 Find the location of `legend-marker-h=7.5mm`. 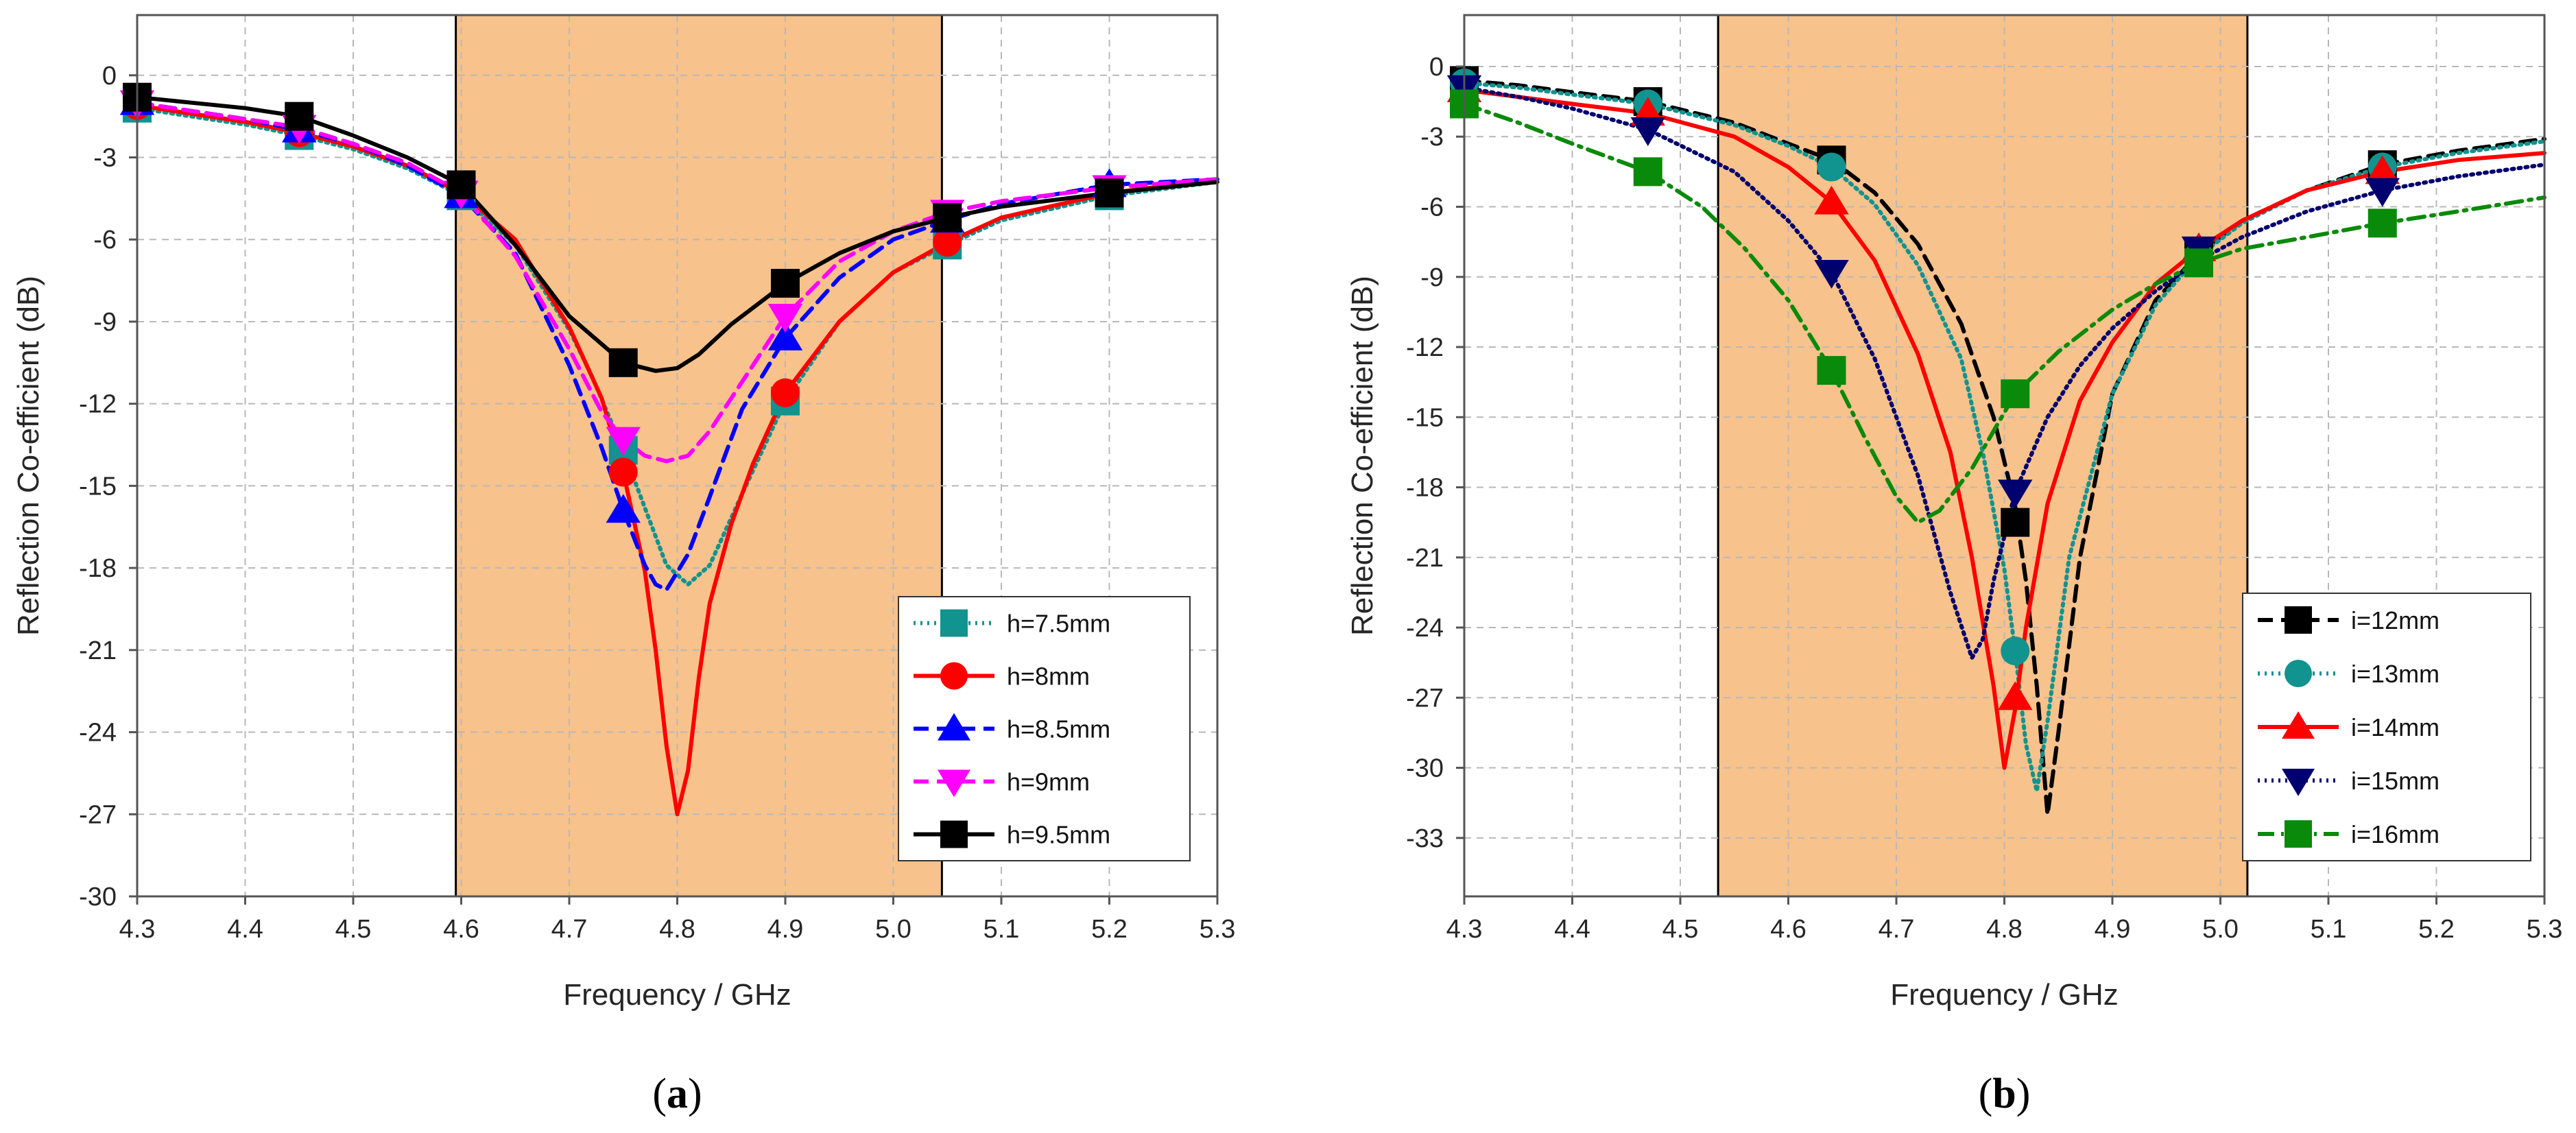

legend-marker-h=7.5mm is located at coordinates (954, 623).